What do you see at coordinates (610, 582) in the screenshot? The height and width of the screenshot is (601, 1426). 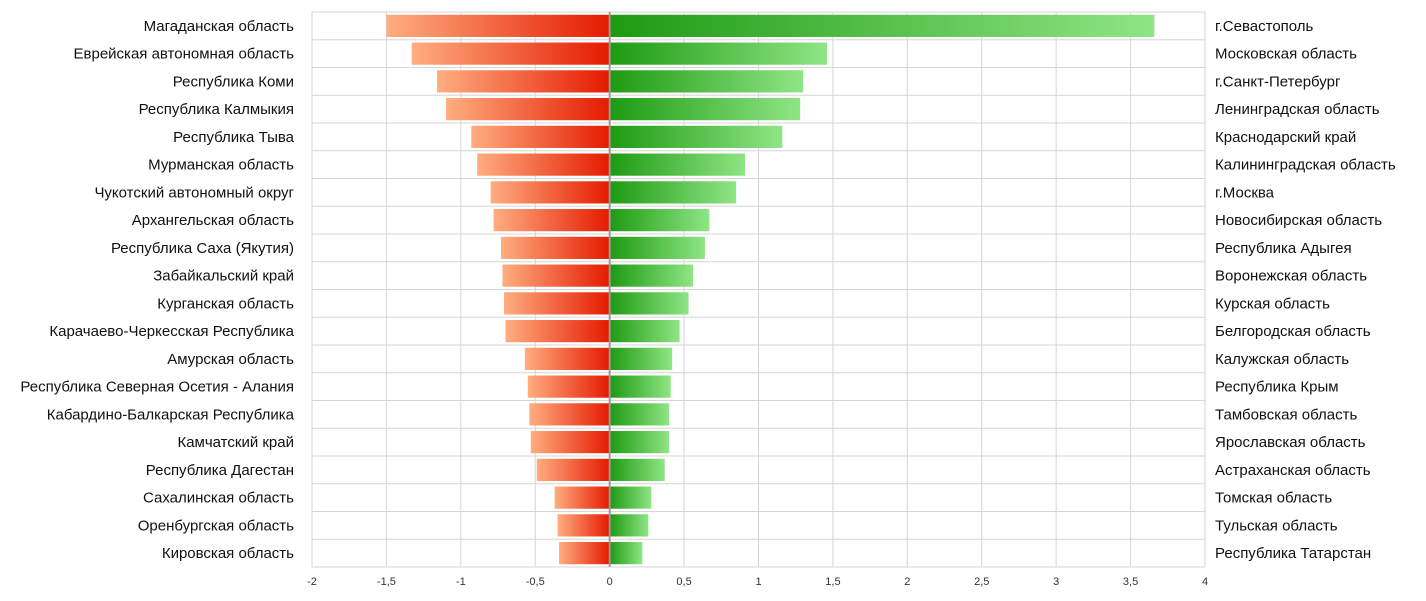 I see `x-tick-label: 0` at bounding box center [610, 582].